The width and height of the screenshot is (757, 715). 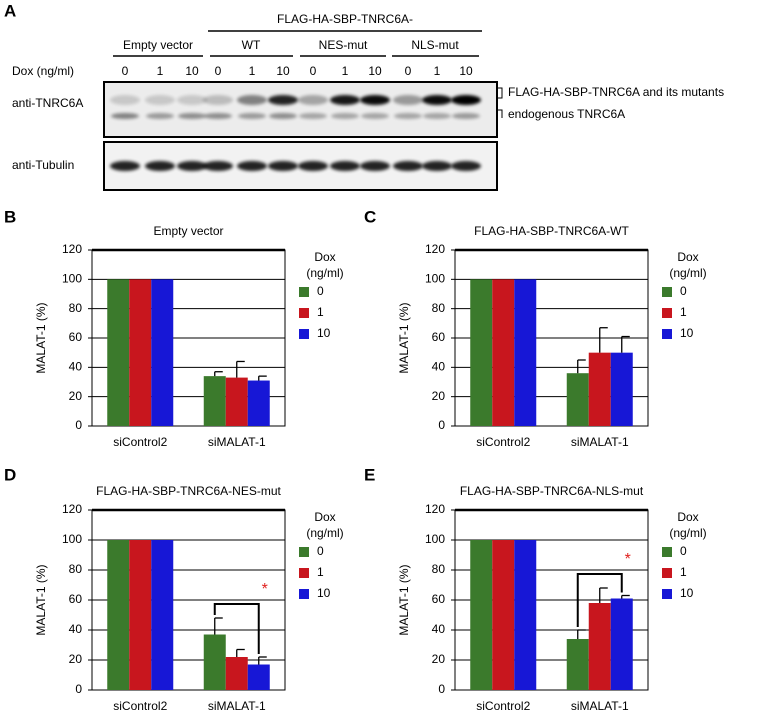 I want to click on panel-label: D, so click(x=10, y=474).